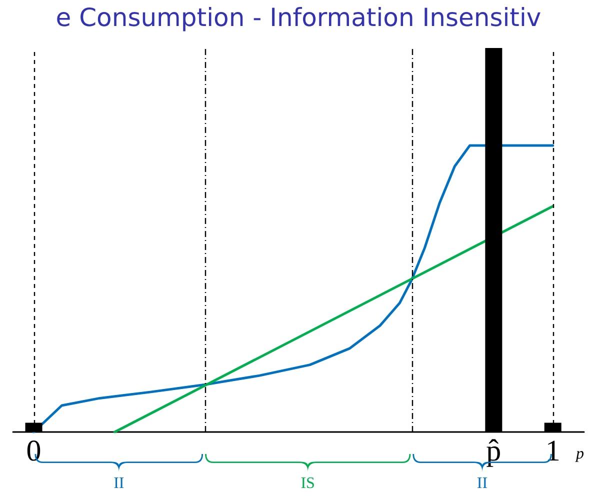  I want to click on chart-title: e Consumption - Information Insensitiv, so click(299, 17).